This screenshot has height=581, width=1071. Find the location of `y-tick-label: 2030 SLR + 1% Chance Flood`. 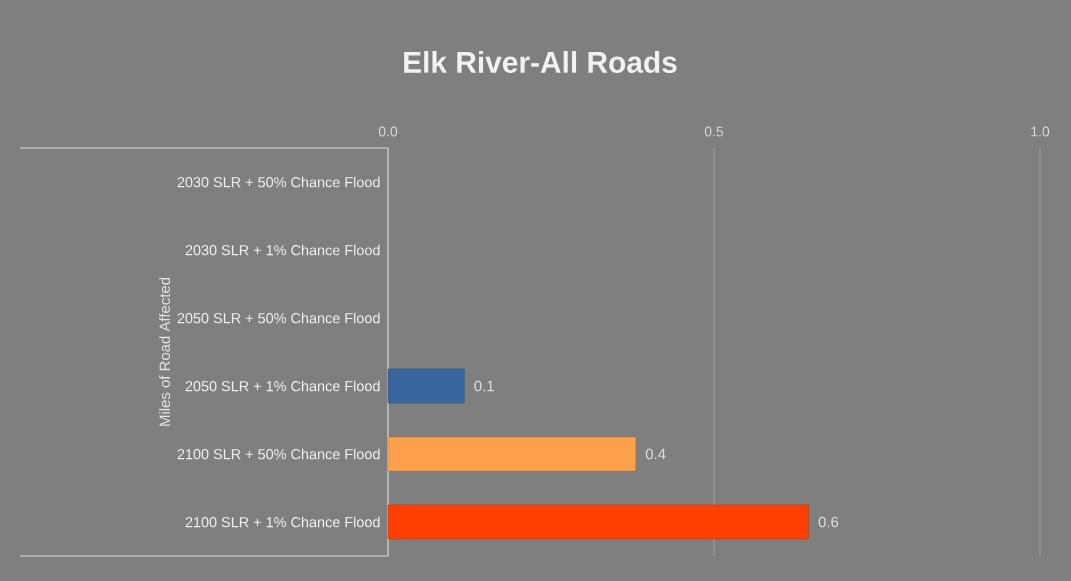

y-tick-label: 2030 SLR + 1% Chance Flood is located at coordinates (282, 250).